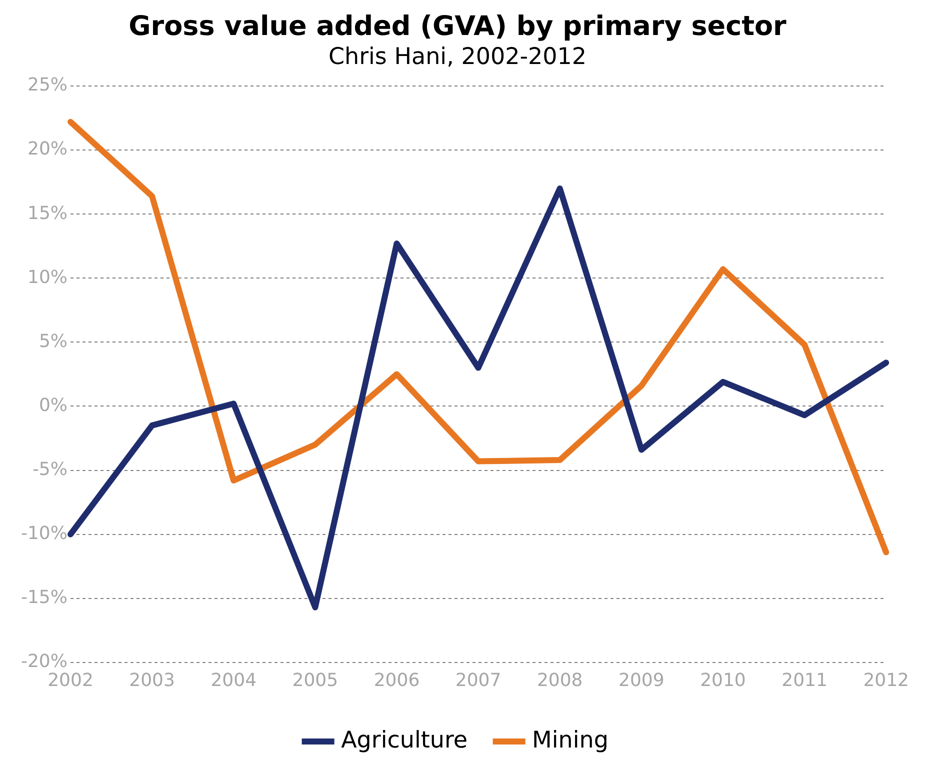 The height and width of the screenshot is (771, 925). What do you see at coordinates (53, 341) in the screenshot?
I see `y-tick-label: 5%` at bounding box center [53, 341].